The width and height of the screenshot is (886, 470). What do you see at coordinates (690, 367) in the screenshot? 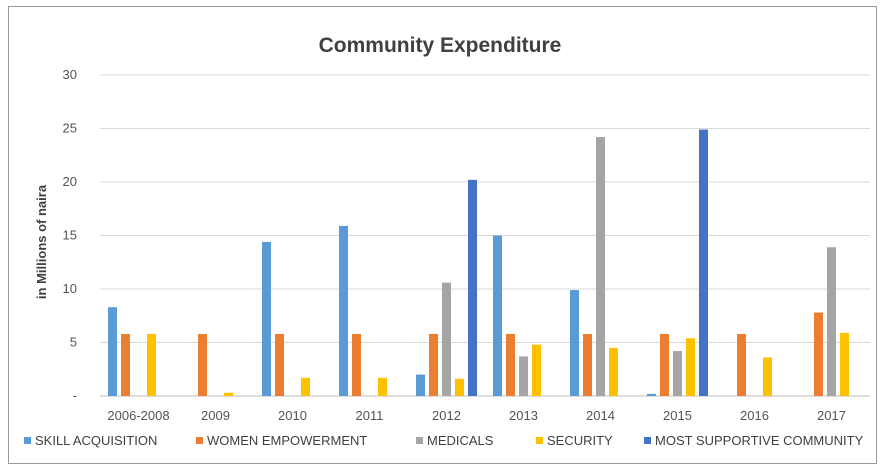
I see `bar-2015-security` at bounding box center [690, 367].